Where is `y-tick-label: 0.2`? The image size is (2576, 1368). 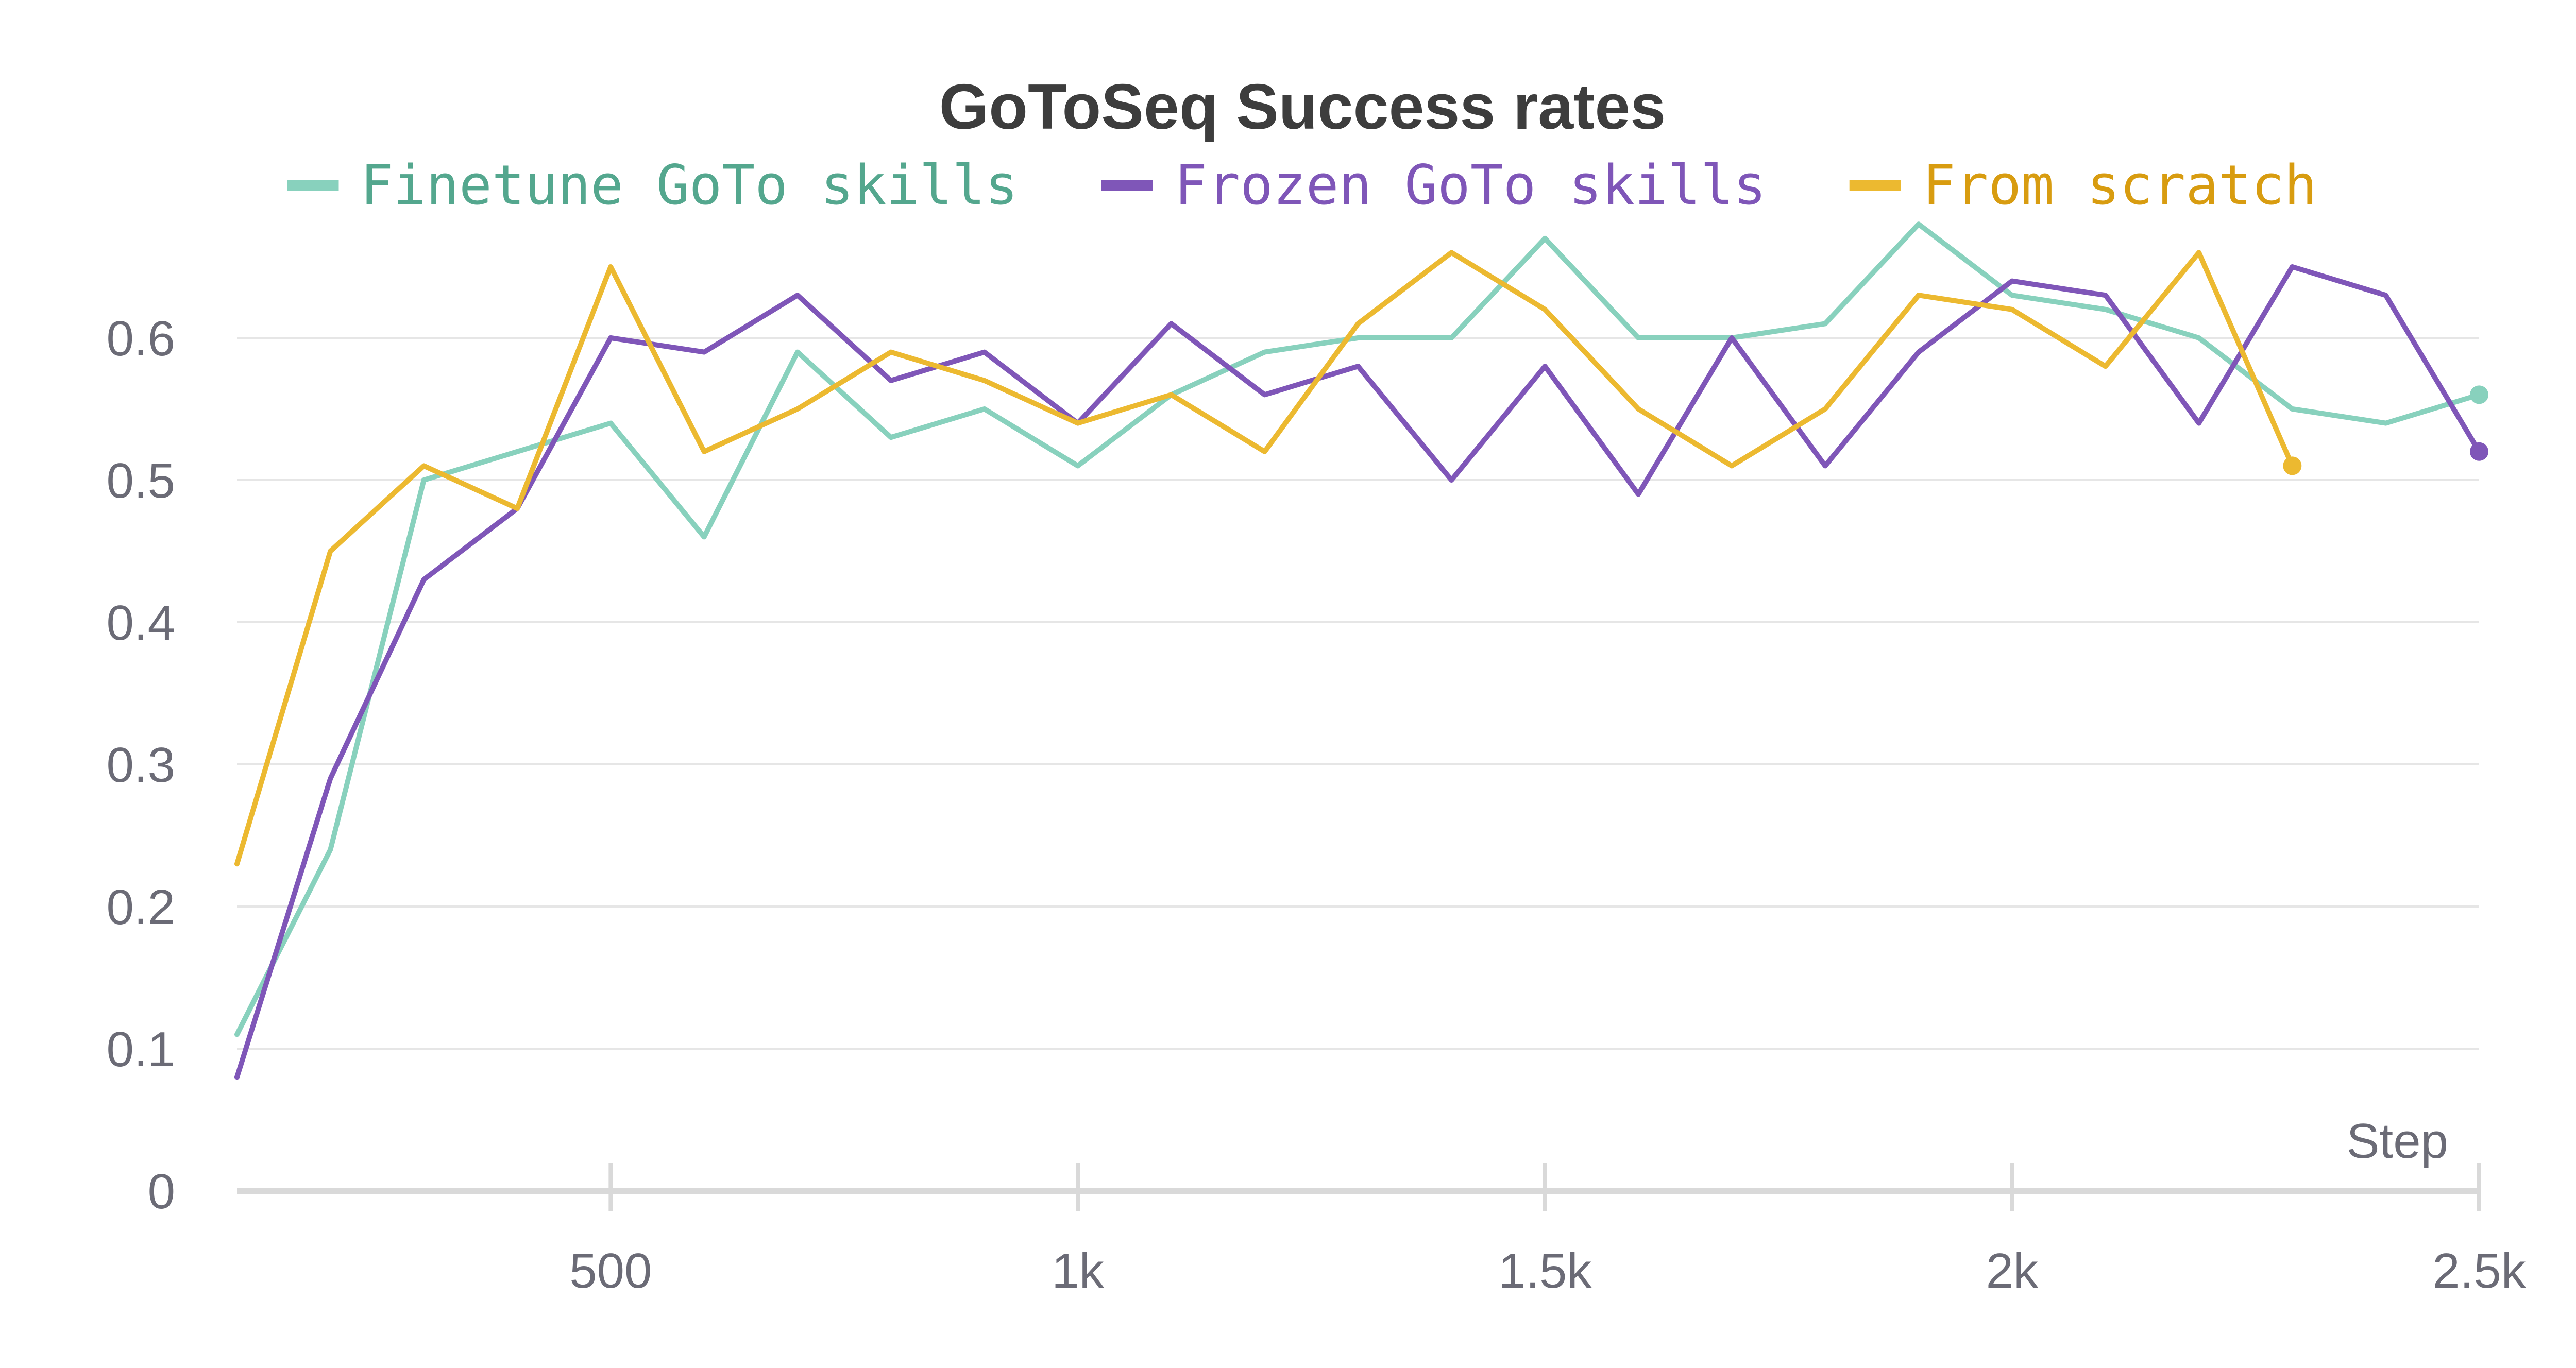 y-tick-label: 0.2 is located at coordinates (141, 907).